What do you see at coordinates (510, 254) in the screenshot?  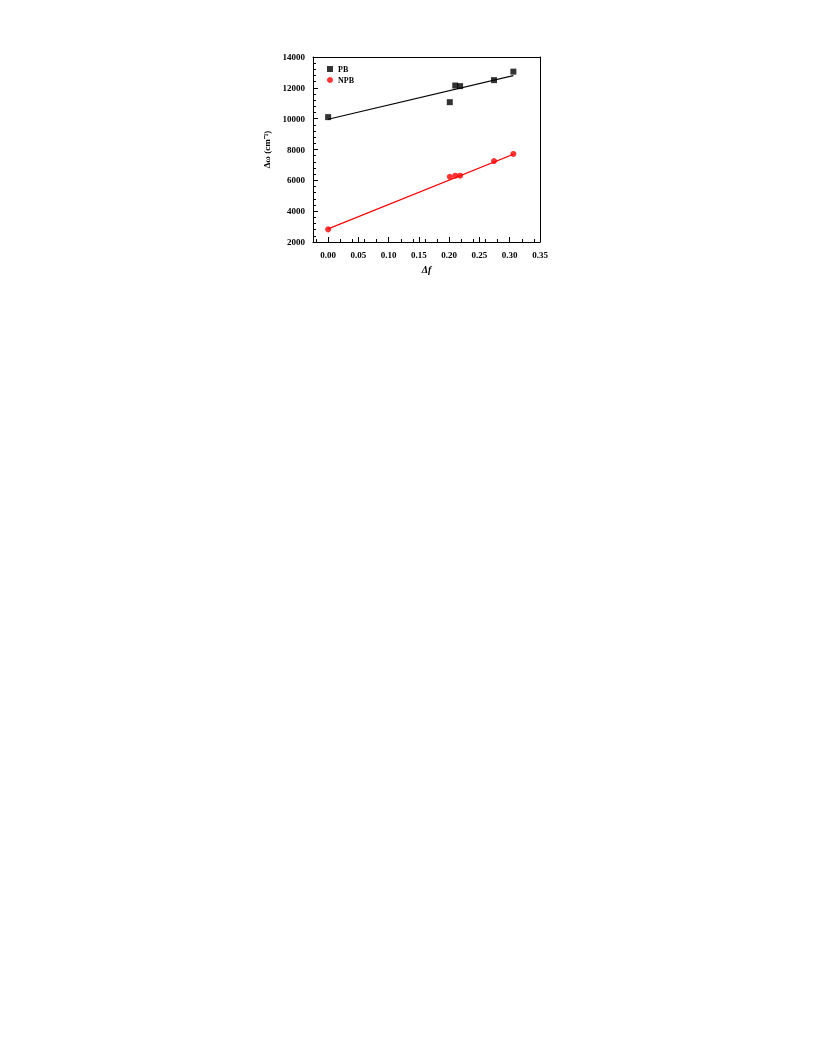 I see `x-tick-label: 0.30` at bounding box center [510, 254].